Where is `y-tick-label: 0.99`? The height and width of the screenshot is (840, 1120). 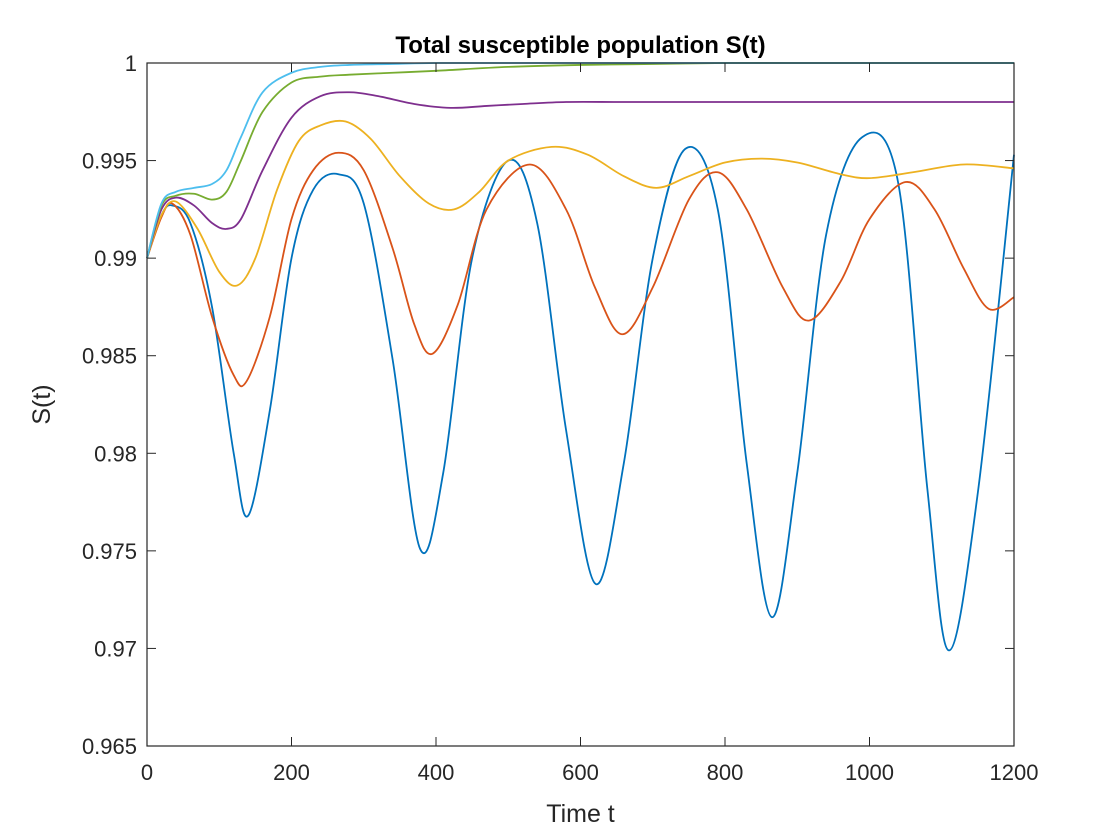
y-tick-label: 0.99 is located at coordinates (115, 258).